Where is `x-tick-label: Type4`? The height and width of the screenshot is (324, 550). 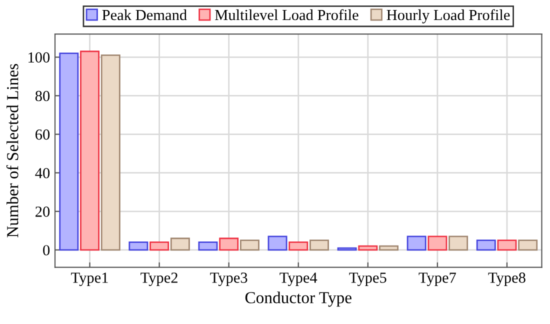
x-tick-label: Type4 is located at coordinates (299, 279).